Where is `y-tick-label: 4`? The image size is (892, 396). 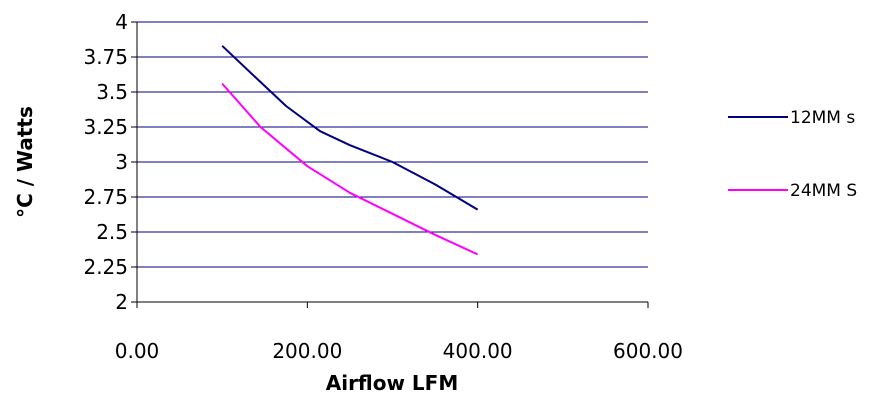 y-tick-label: 4 is located at coordinates (121, 22).